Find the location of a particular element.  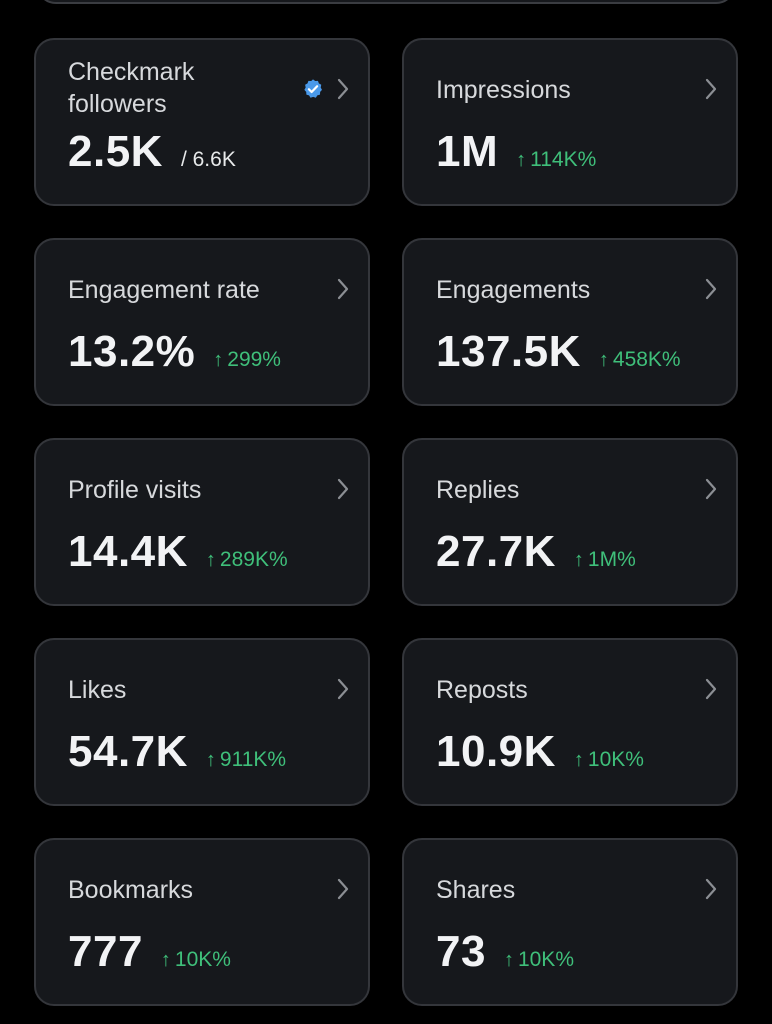

verified-badge-icon is located at coordinates (313, 88).